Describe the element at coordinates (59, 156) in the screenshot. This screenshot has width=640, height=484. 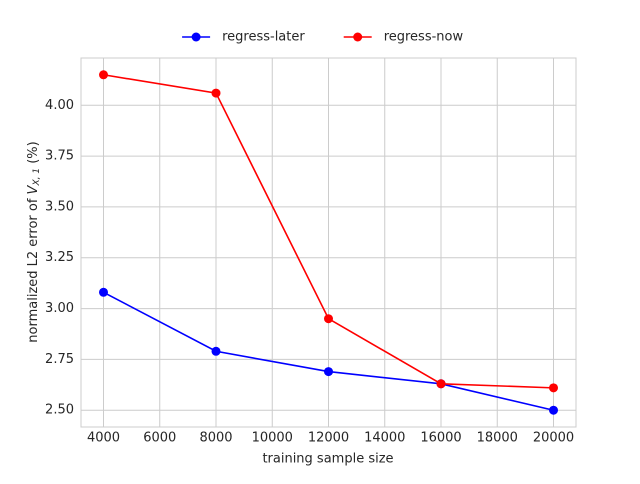
I see `y-tick-label: 3.75` at that location.